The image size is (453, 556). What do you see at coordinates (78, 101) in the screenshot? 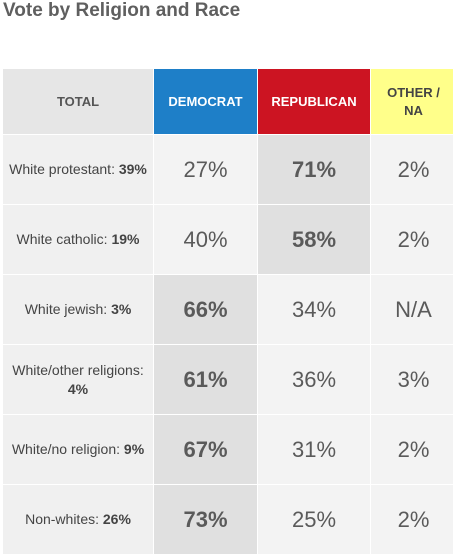
I see `header-total: TOTAL` at bounding box center [78, 101].